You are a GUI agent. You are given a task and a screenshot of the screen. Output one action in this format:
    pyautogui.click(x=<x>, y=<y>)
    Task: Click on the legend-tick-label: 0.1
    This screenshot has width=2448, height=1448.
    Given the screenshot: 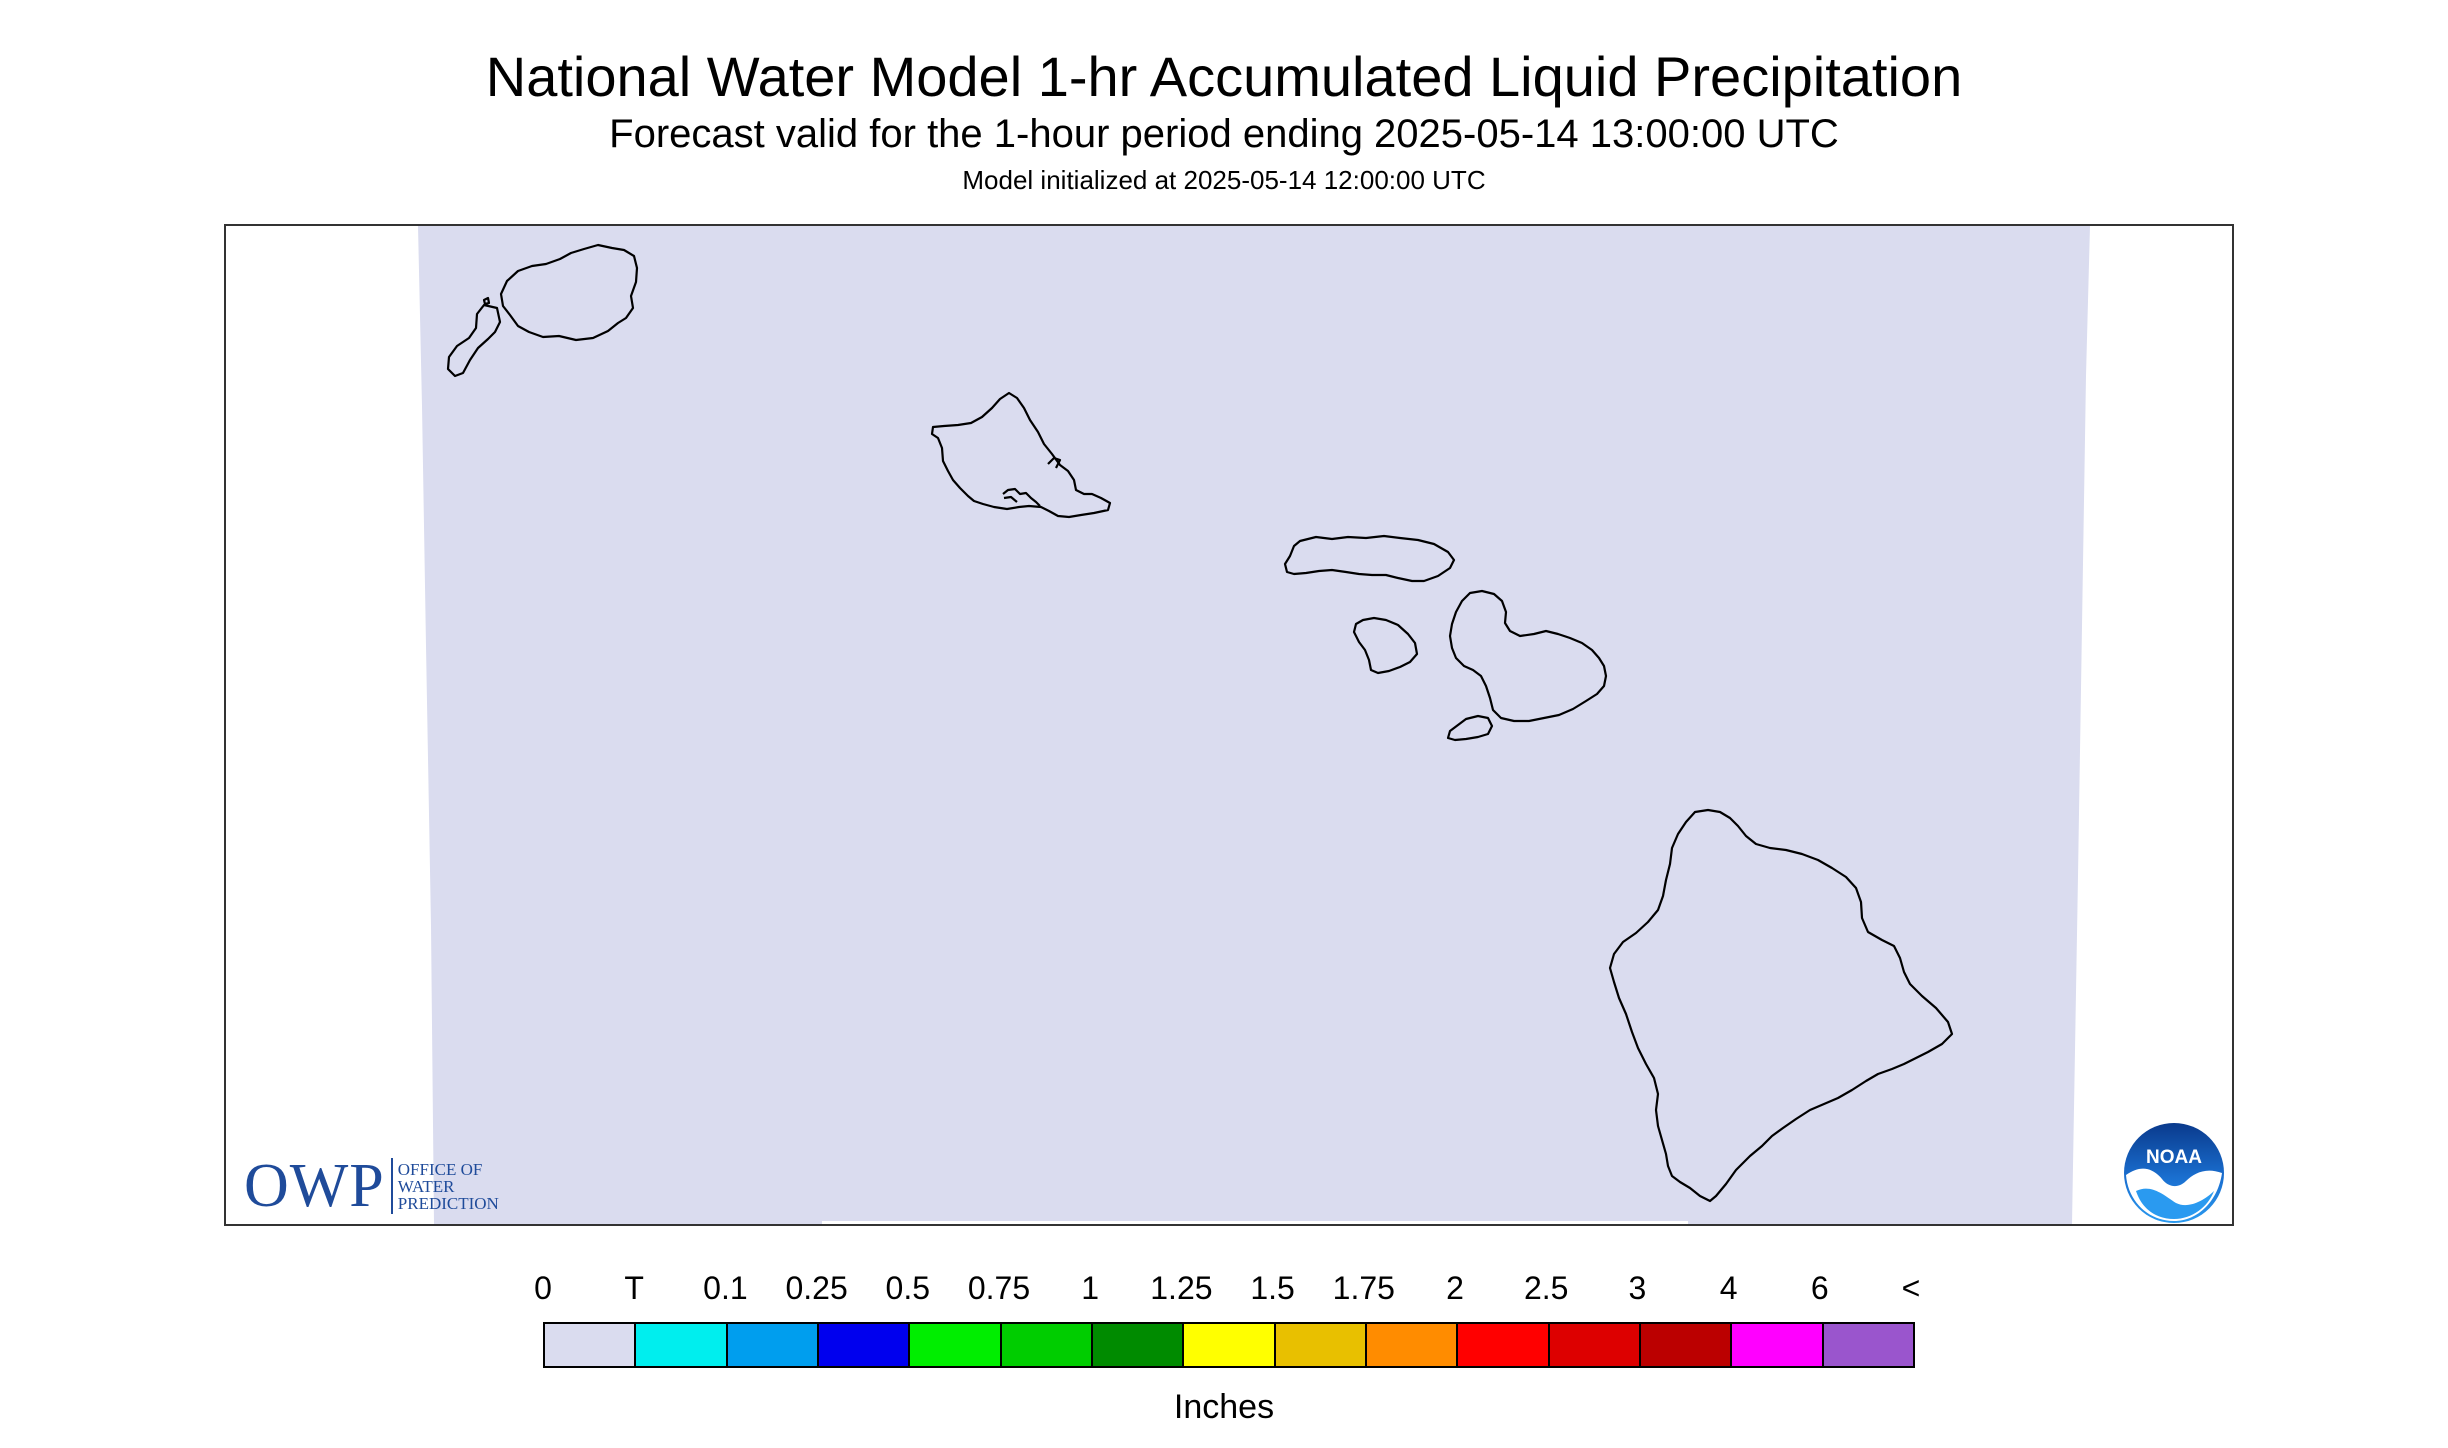 What is the action you would take?
    pyautogui.click(x=725, y=1288)
    